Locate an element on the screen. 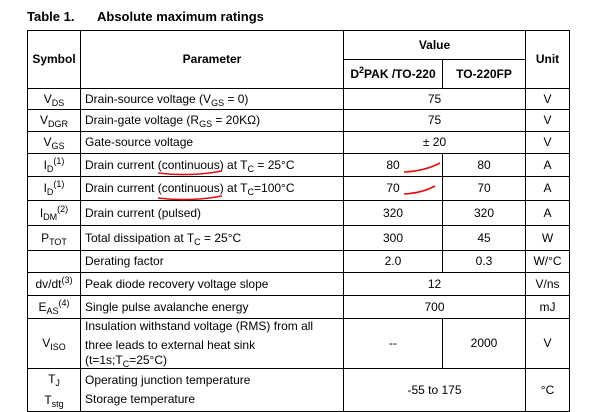 This screenshot has height=412, width=599. text-run: P is located at coordinates (45, 237).